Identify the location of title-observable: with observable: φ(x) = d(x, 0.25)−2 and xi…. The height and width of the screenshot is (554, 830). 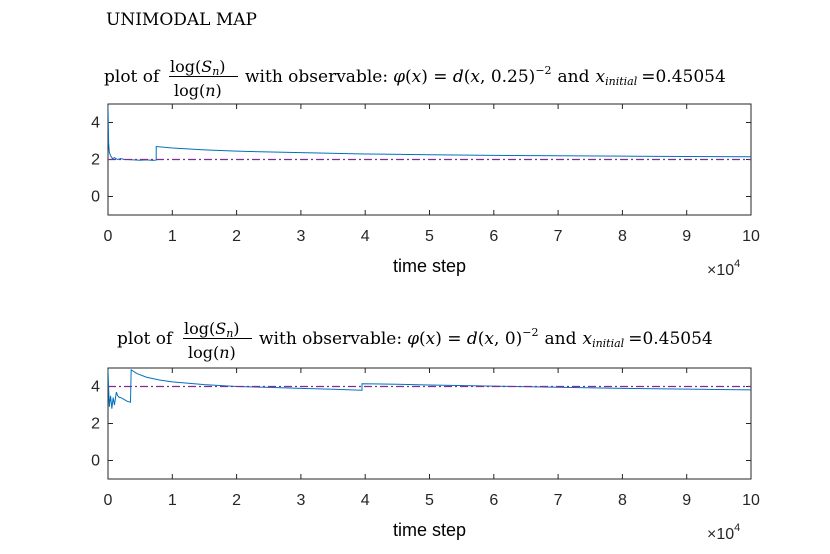
(485, 76).